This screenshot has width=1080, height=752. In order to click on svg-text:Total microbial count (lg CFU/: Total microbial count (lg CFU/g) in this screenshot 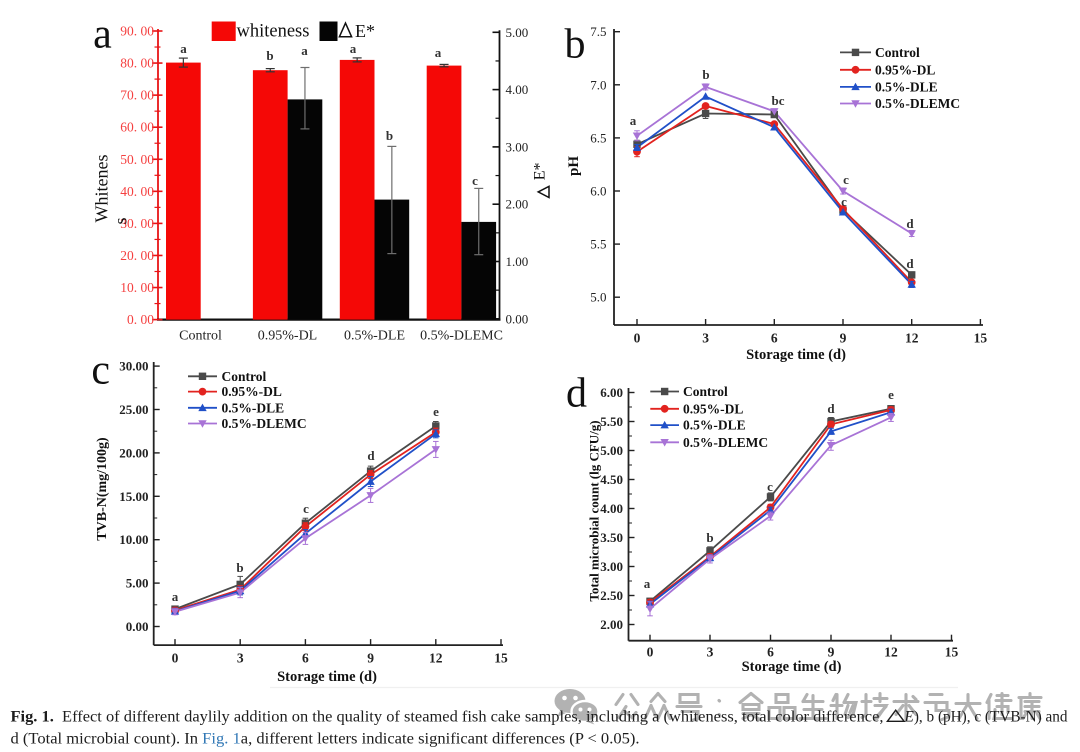, I will do `click(594, 510)`.